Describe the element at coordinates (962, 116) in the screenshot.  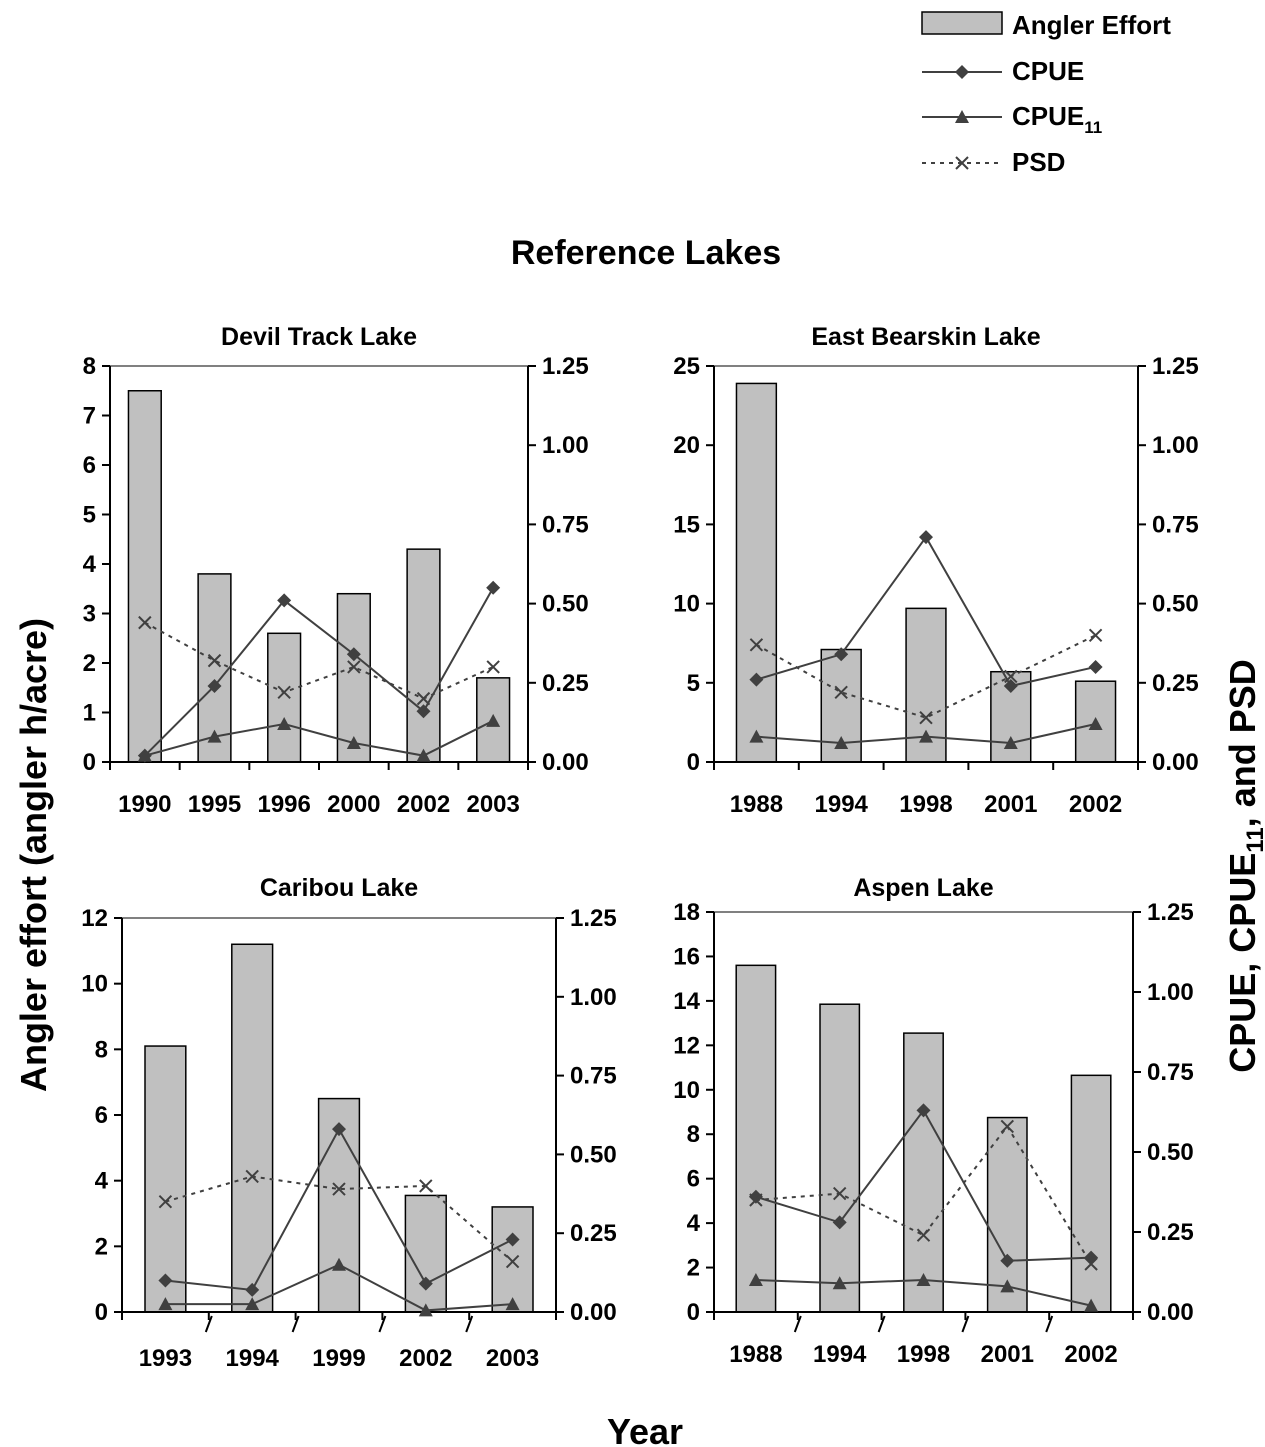
I see `legend-triangle-marker` at that location.